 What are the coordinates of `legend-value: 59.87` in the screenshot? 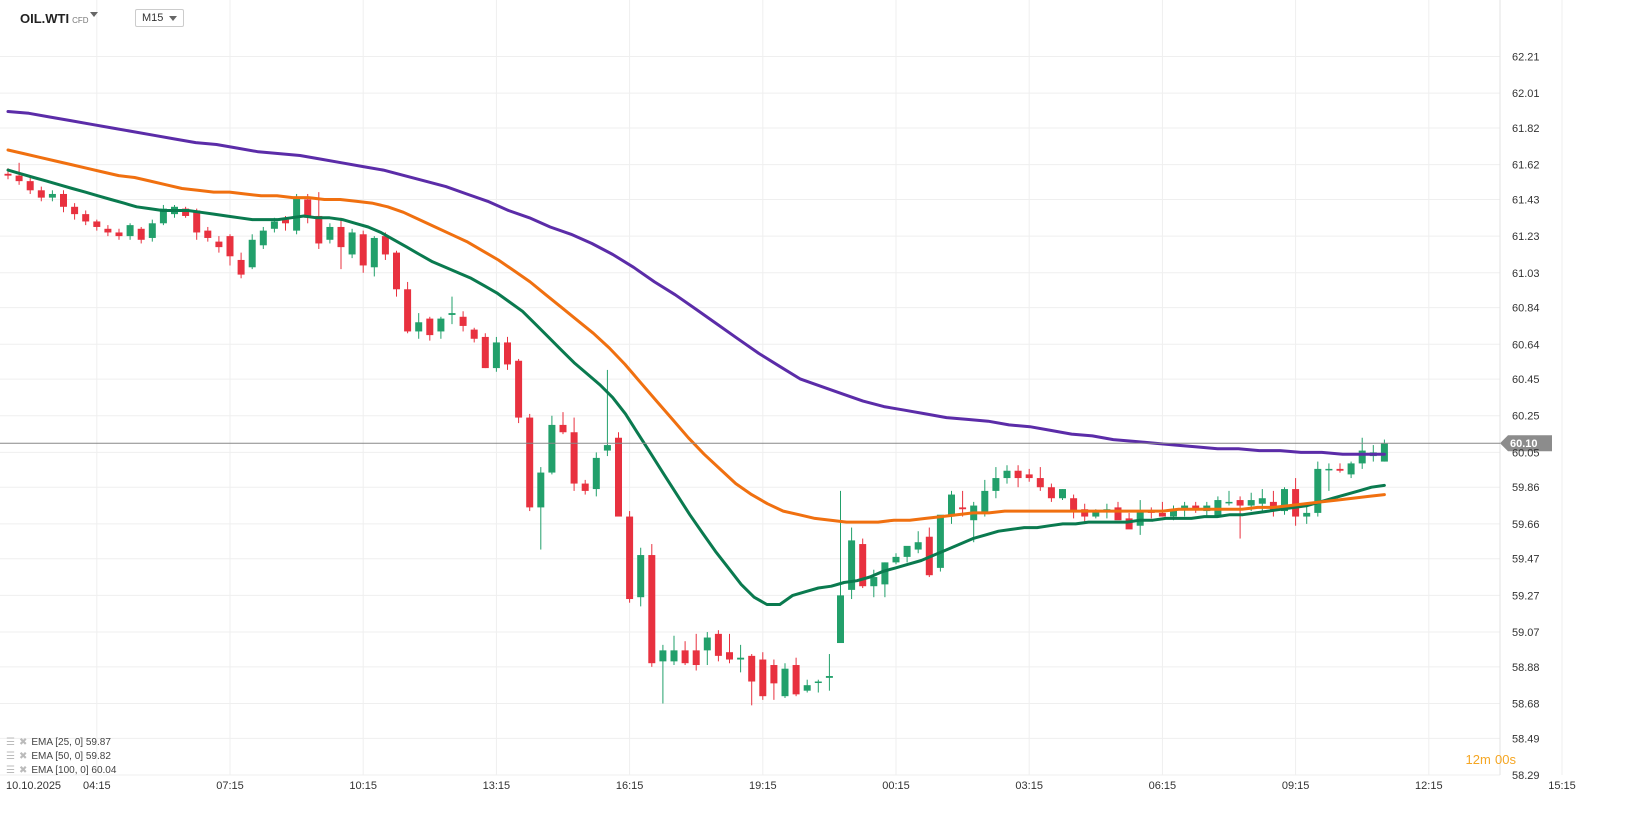 It's located at (98, 742).